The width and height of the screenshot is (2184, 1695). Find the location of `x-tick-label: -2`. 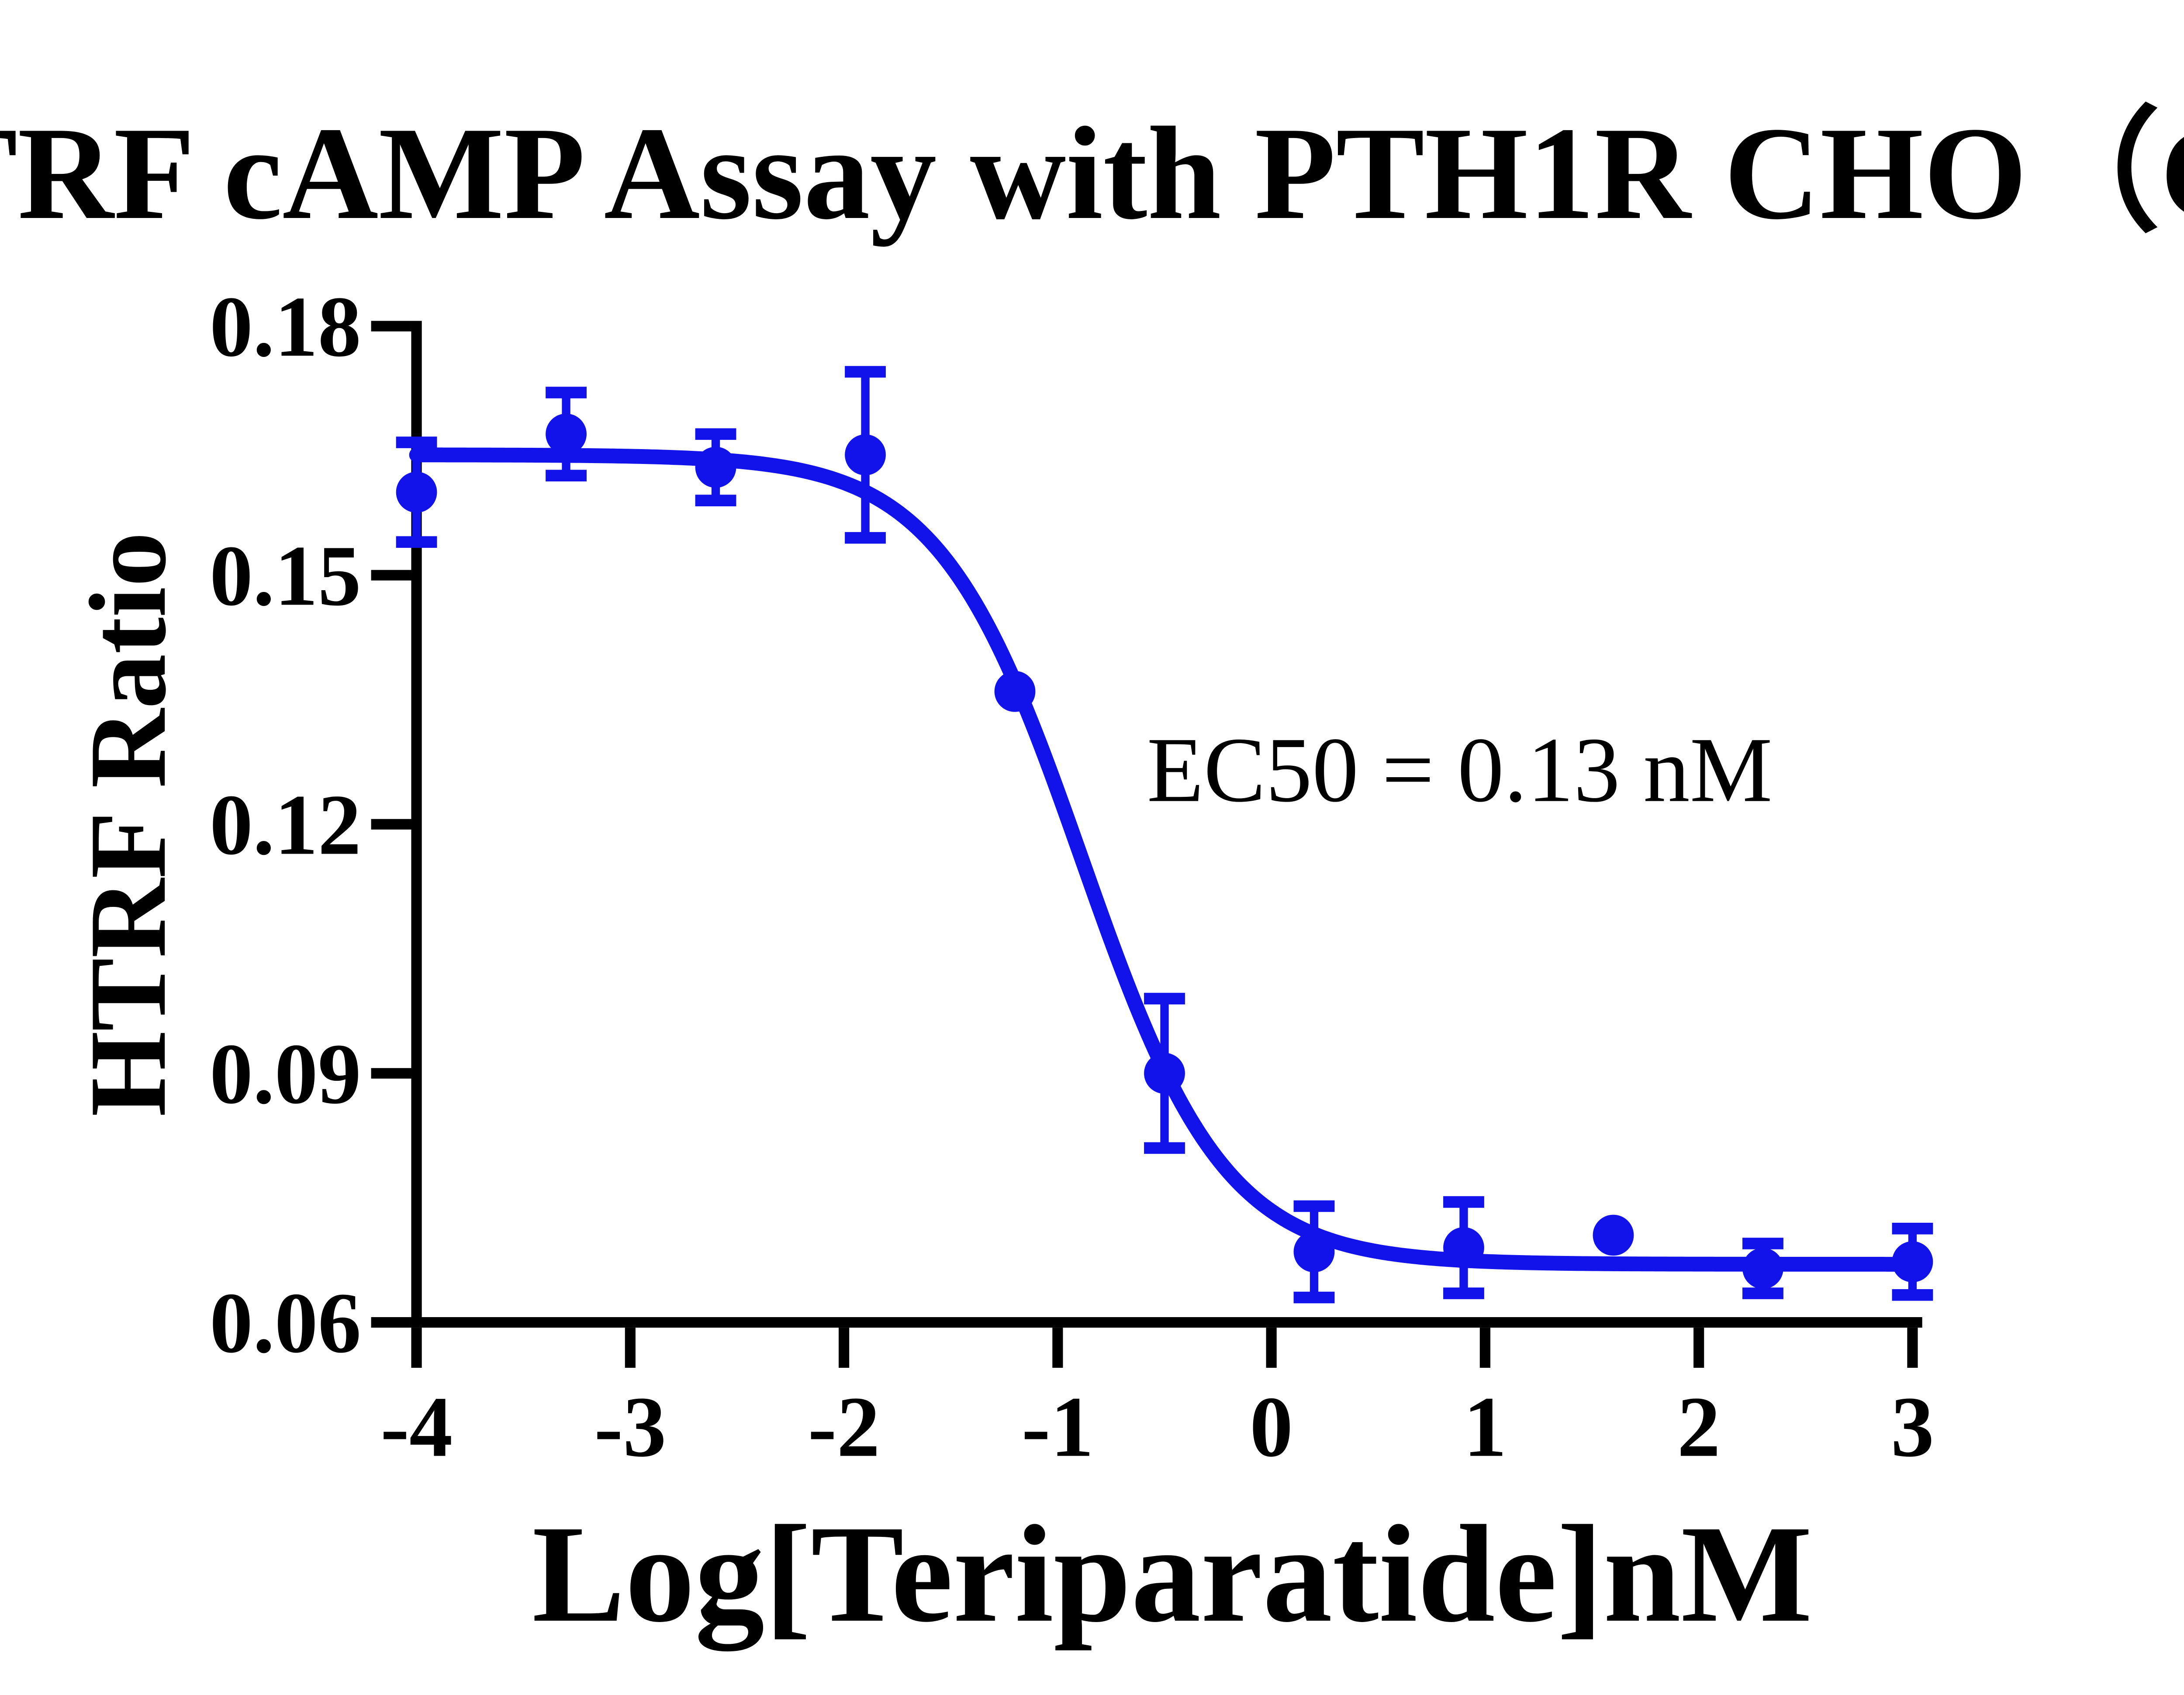

x-tick-label: -2 is located at coordinates (844, 1427).